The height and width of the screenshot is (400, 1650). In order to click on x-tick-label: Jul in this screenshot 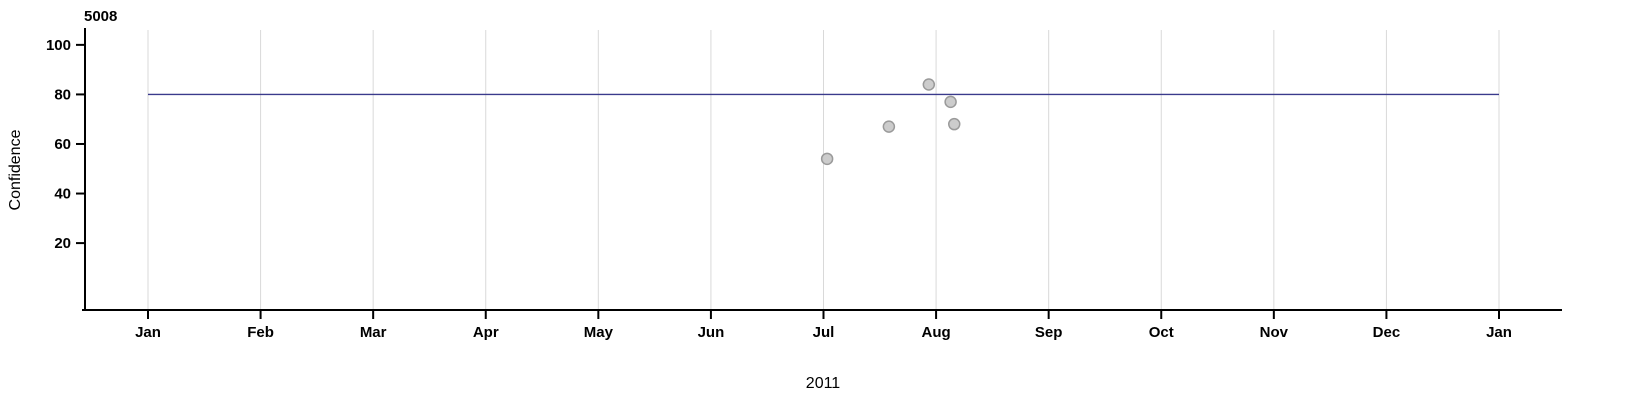, I will do `click(824, 332)`.